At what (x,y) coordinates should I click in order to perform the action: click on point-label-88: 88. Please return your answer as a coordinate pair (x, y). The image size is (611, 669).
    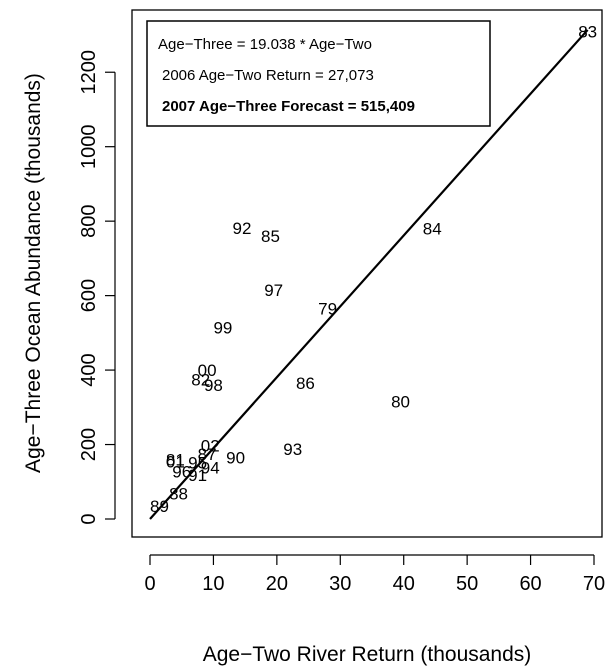
    Looking at the image, I should click on (178, 494).